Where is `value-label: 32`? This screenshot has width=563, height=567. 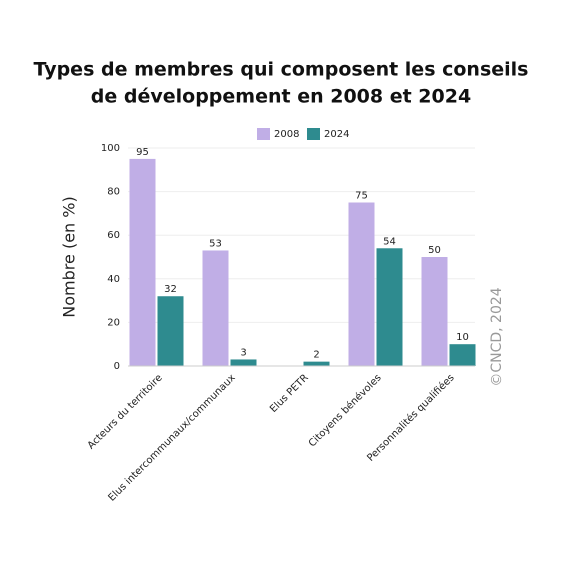 value-label: 32 is located at coordinates (170, 289).